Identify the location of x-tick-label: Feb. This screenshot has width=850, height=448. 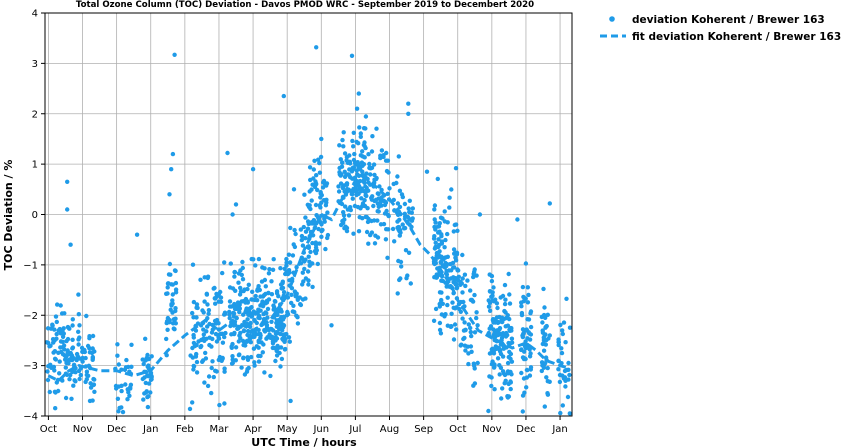
(185, 429).